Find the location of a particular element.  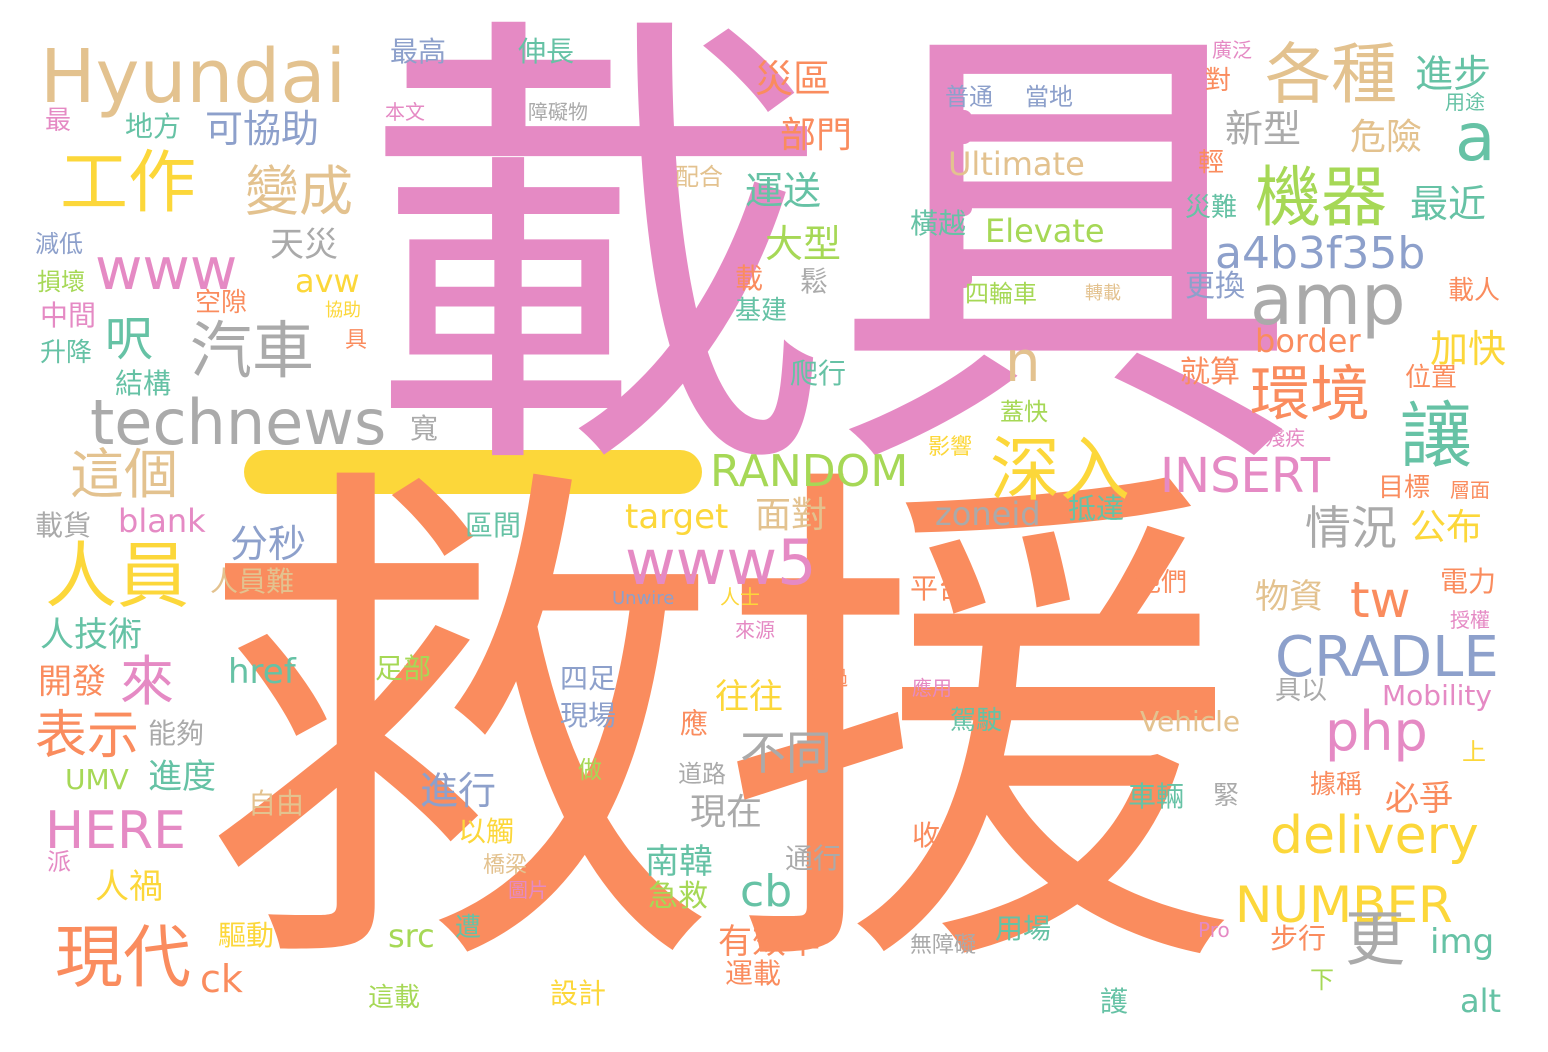

word-cloud-word: 損壞 is located at coordinates (61, 282).